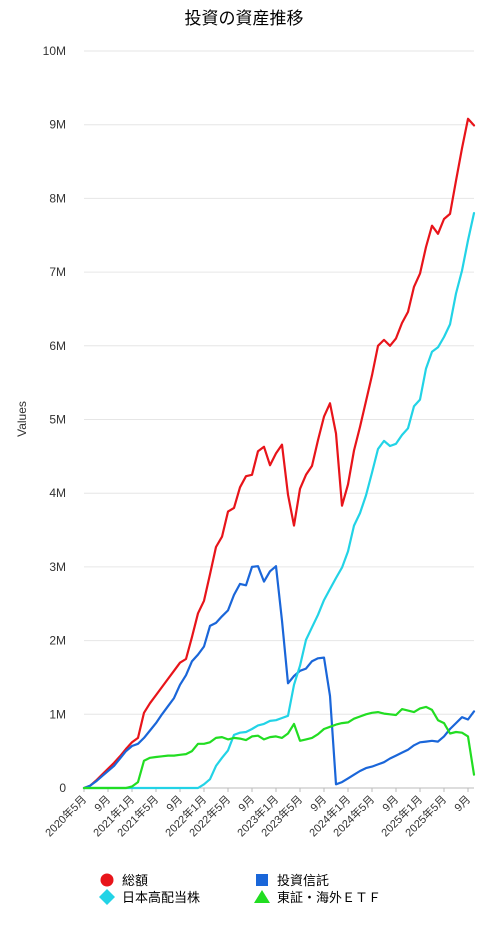 This screenshot has width=488, height=933. I want to click on y-axis-label: Values, so click(22, 419).